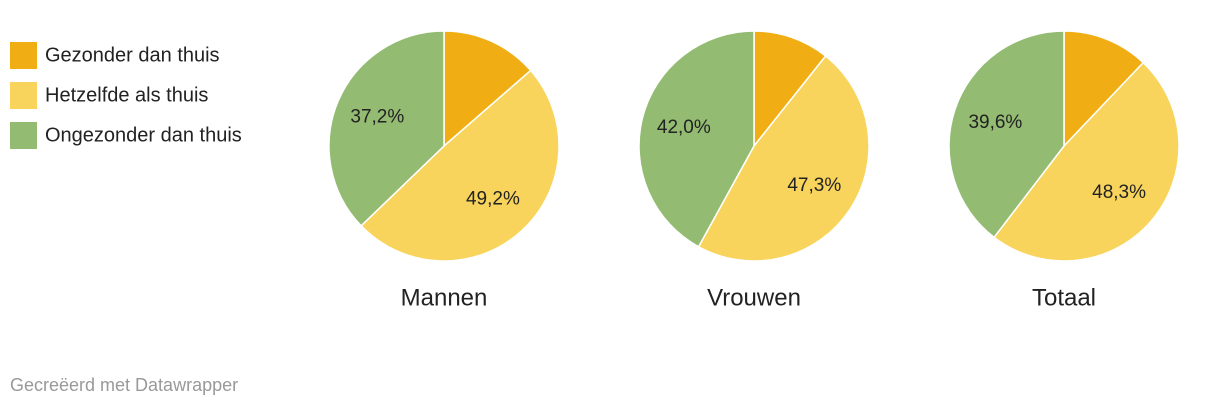  Describe the element at coordinates (814, 185) in the screenshot. I see `slice-label: 47,3%` at that location.